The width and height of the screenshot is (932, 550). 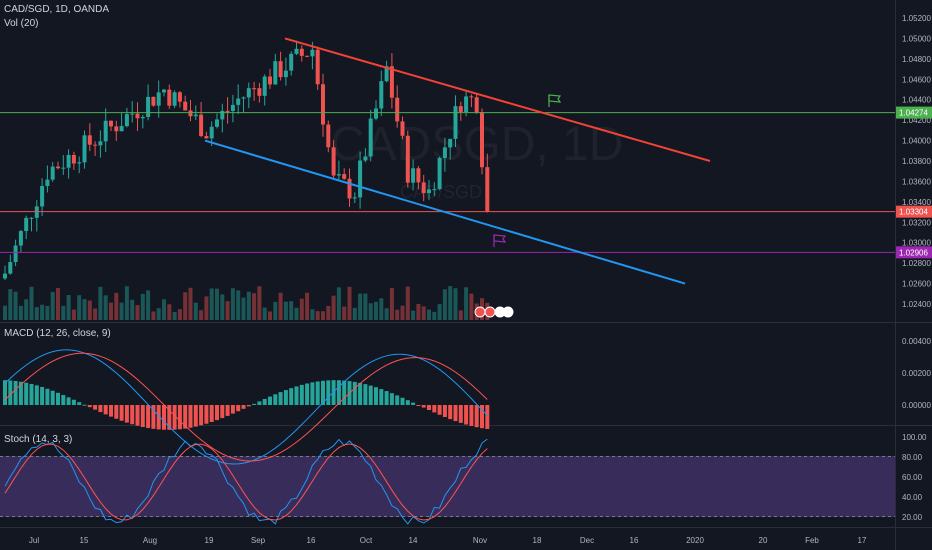 I want to click on stoch-d-line, so click(x=246, y=482).